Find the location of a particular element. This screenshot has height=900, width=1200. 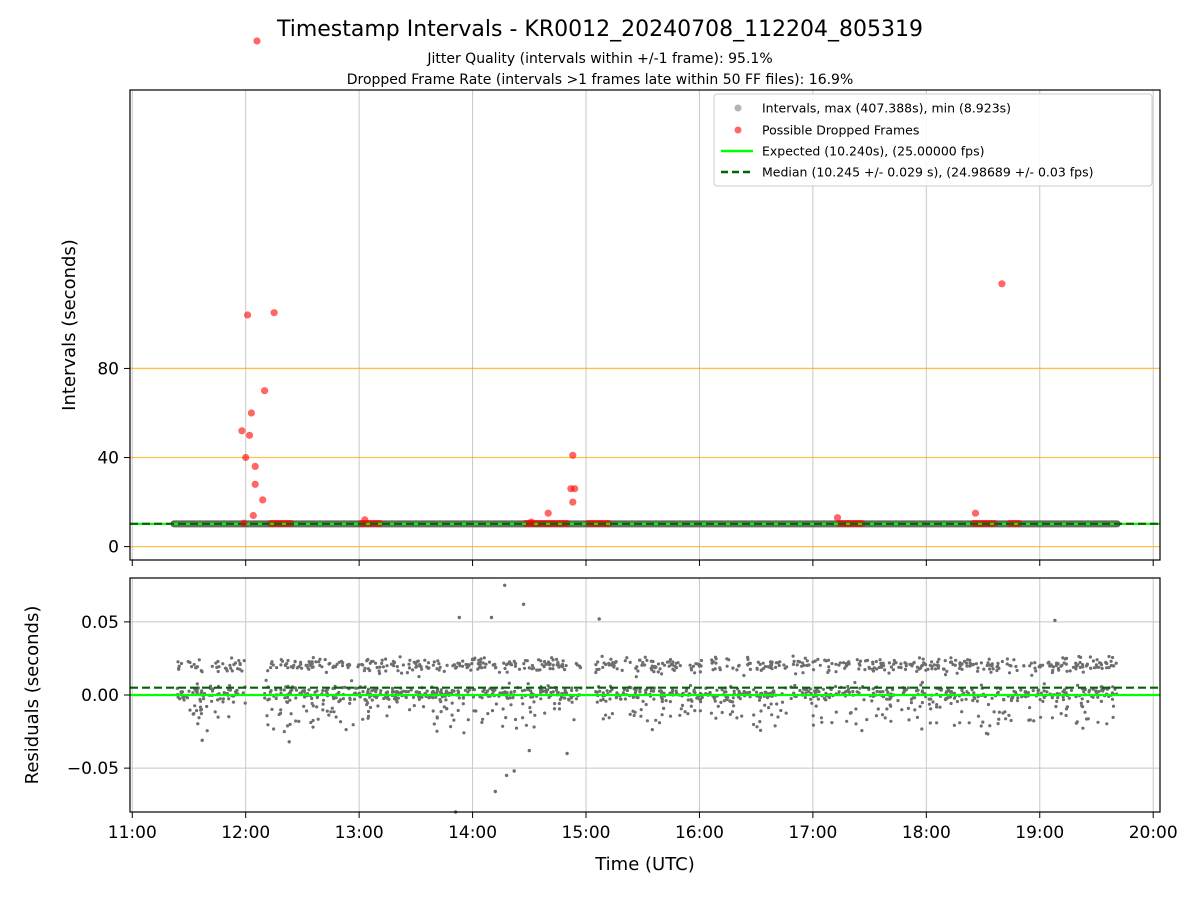

top-y-tick-label: 0 is located at coordinates (113, 548).